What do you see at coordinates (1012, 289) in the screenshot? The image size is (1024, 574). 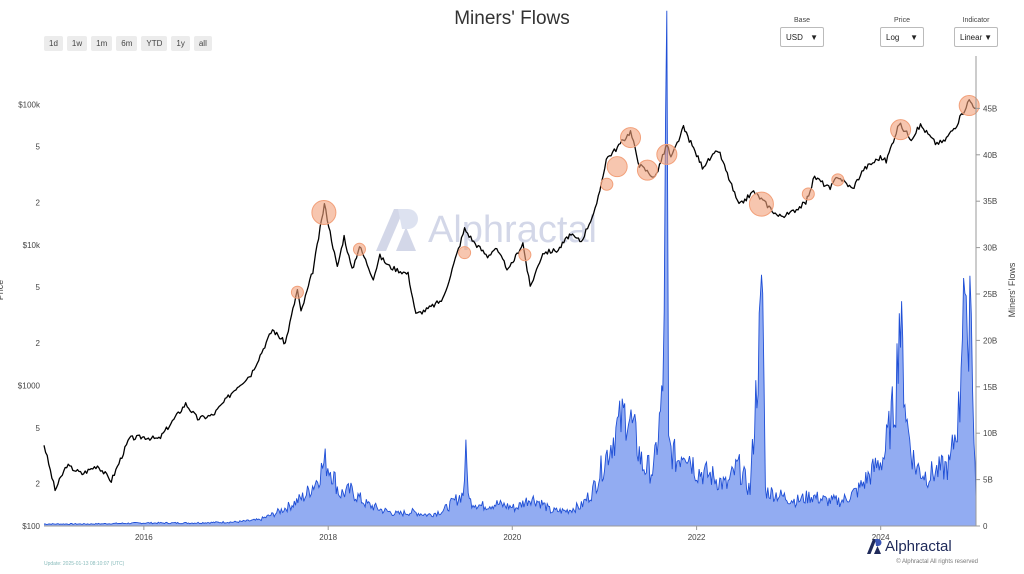 I see `y-right-axis-title: Miners' Flows` at bounding box center [1012, 289].